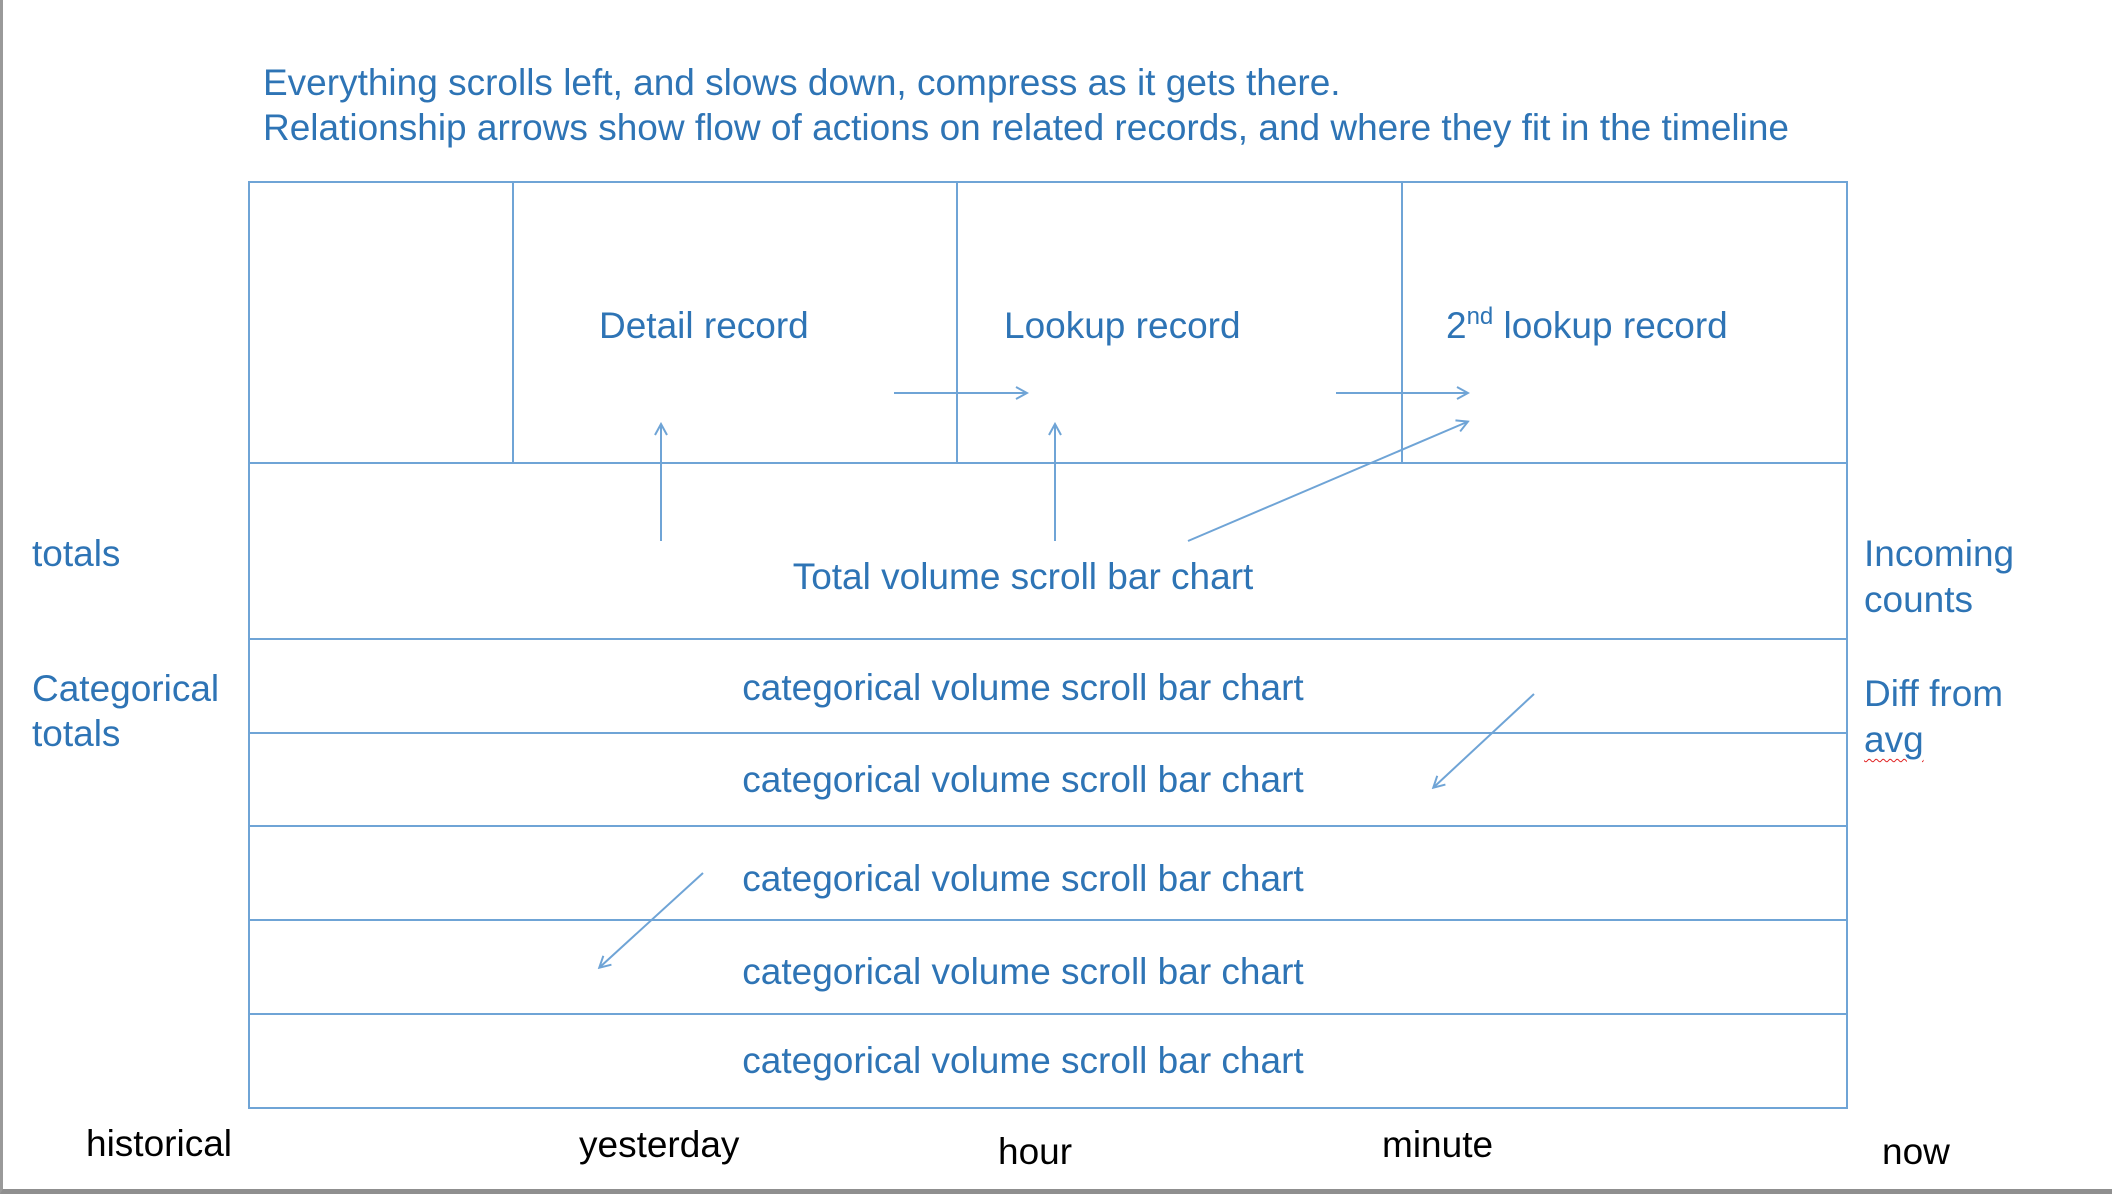  I want to click on detail-record-label: Detail record, so click(704, 325).